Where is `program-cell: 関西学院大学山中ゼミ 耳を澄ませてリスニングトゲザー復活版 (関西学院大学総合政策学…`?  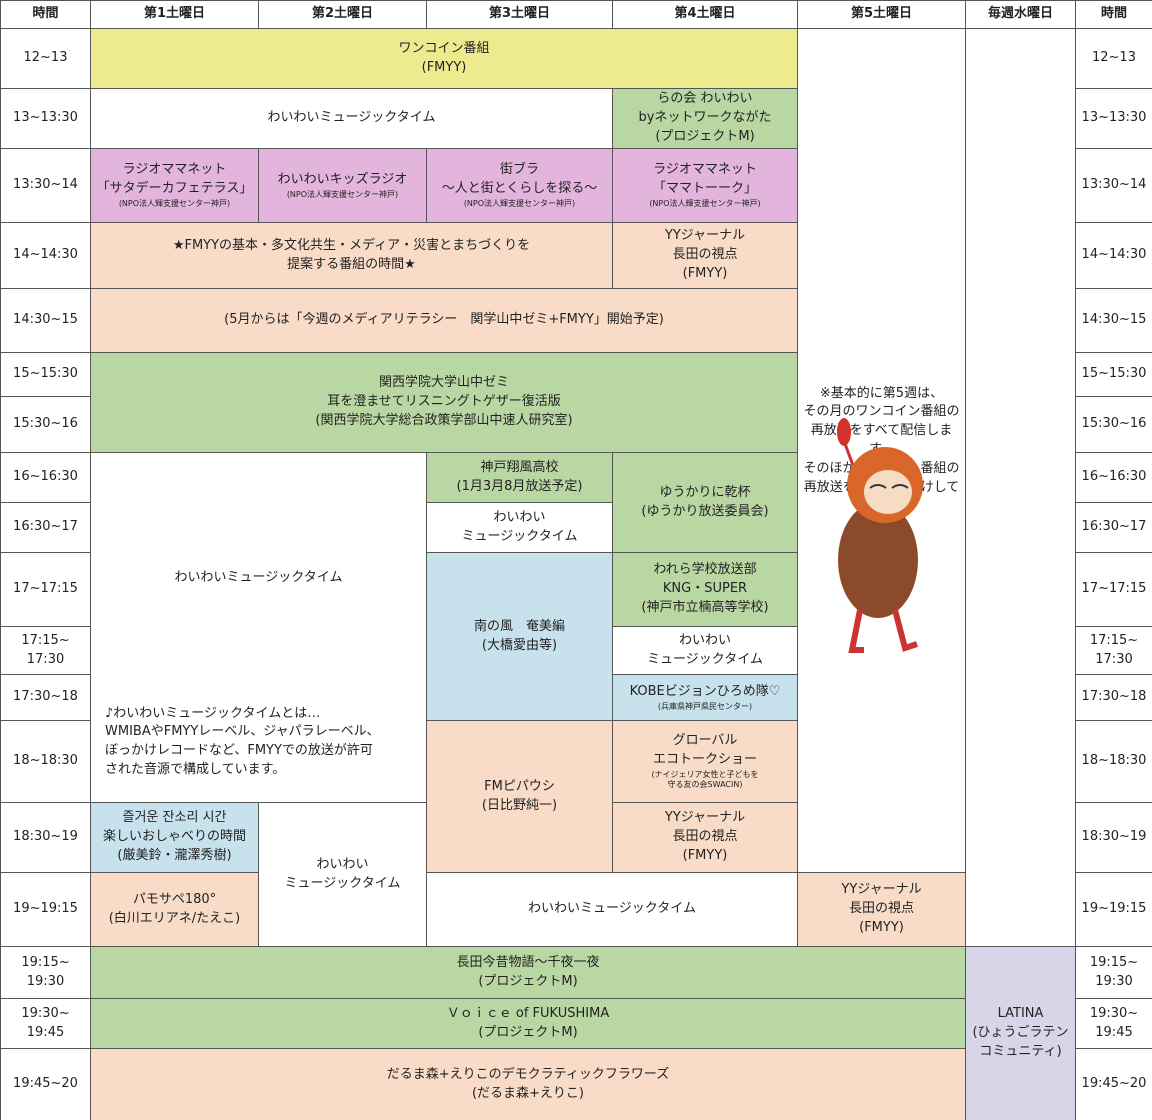
program-cell: 関西学院大学山中ゼミ 耳を澄ませてリスニングトゲザー復活版 (関西学院大学総合政策学… is located at coordinates (444, 402).